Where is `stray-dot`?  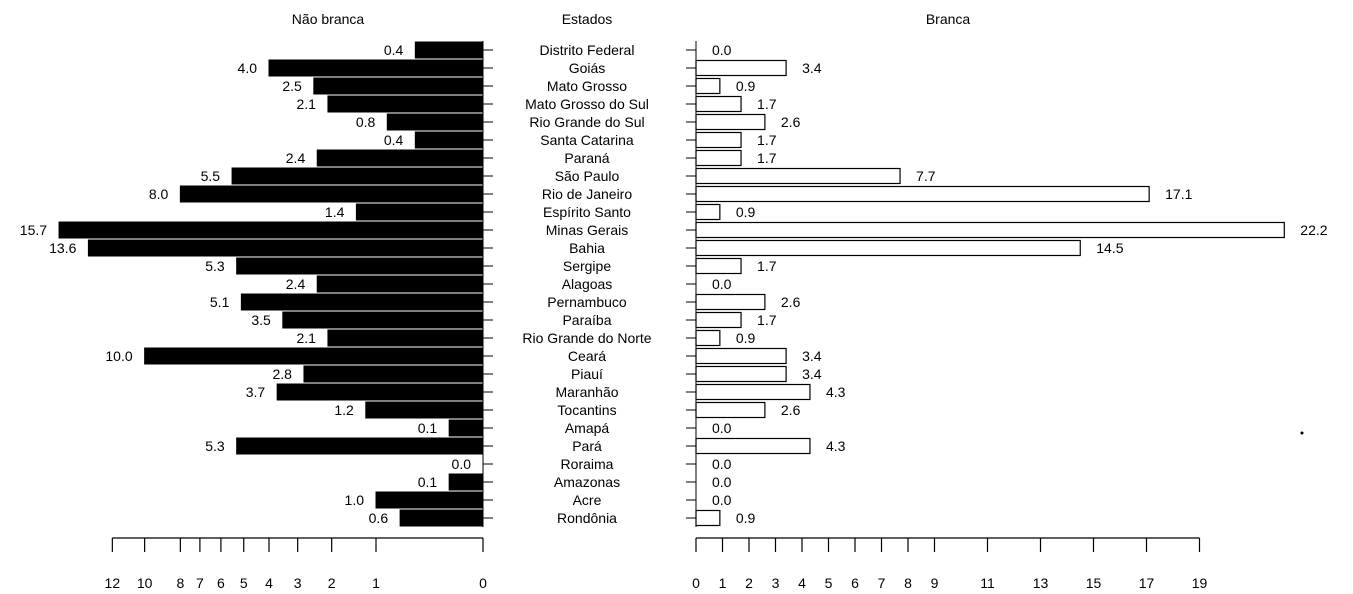 stray-dot is located at coordinates (1302, 433).